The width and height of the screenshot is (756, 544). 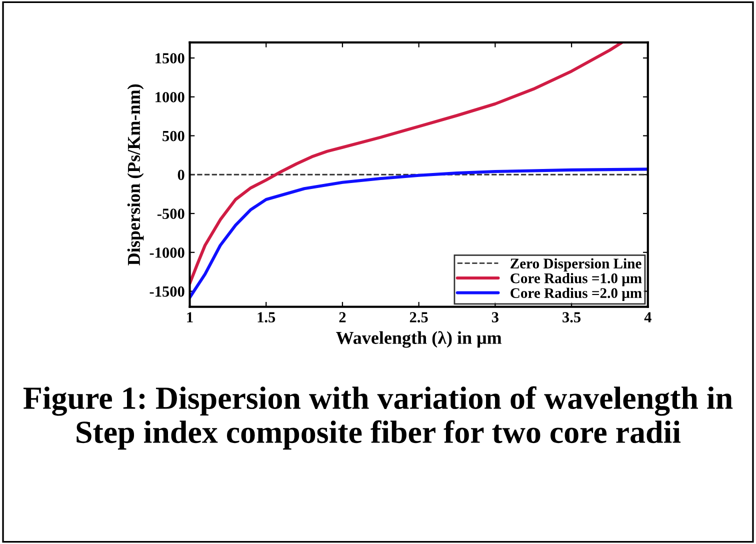 I want to click on y-tick-label: -1500, so click(x=167, y=291).